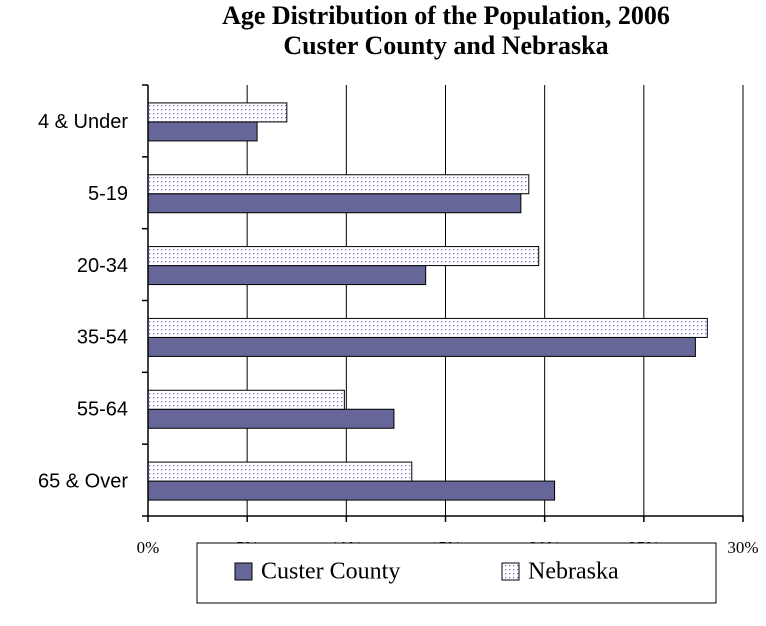 The image size is (766, 626). What do you see at coordinates (148, 547) in the screenshot?
I see `x-tick-label: 0%` at bounding box center [148, 547].